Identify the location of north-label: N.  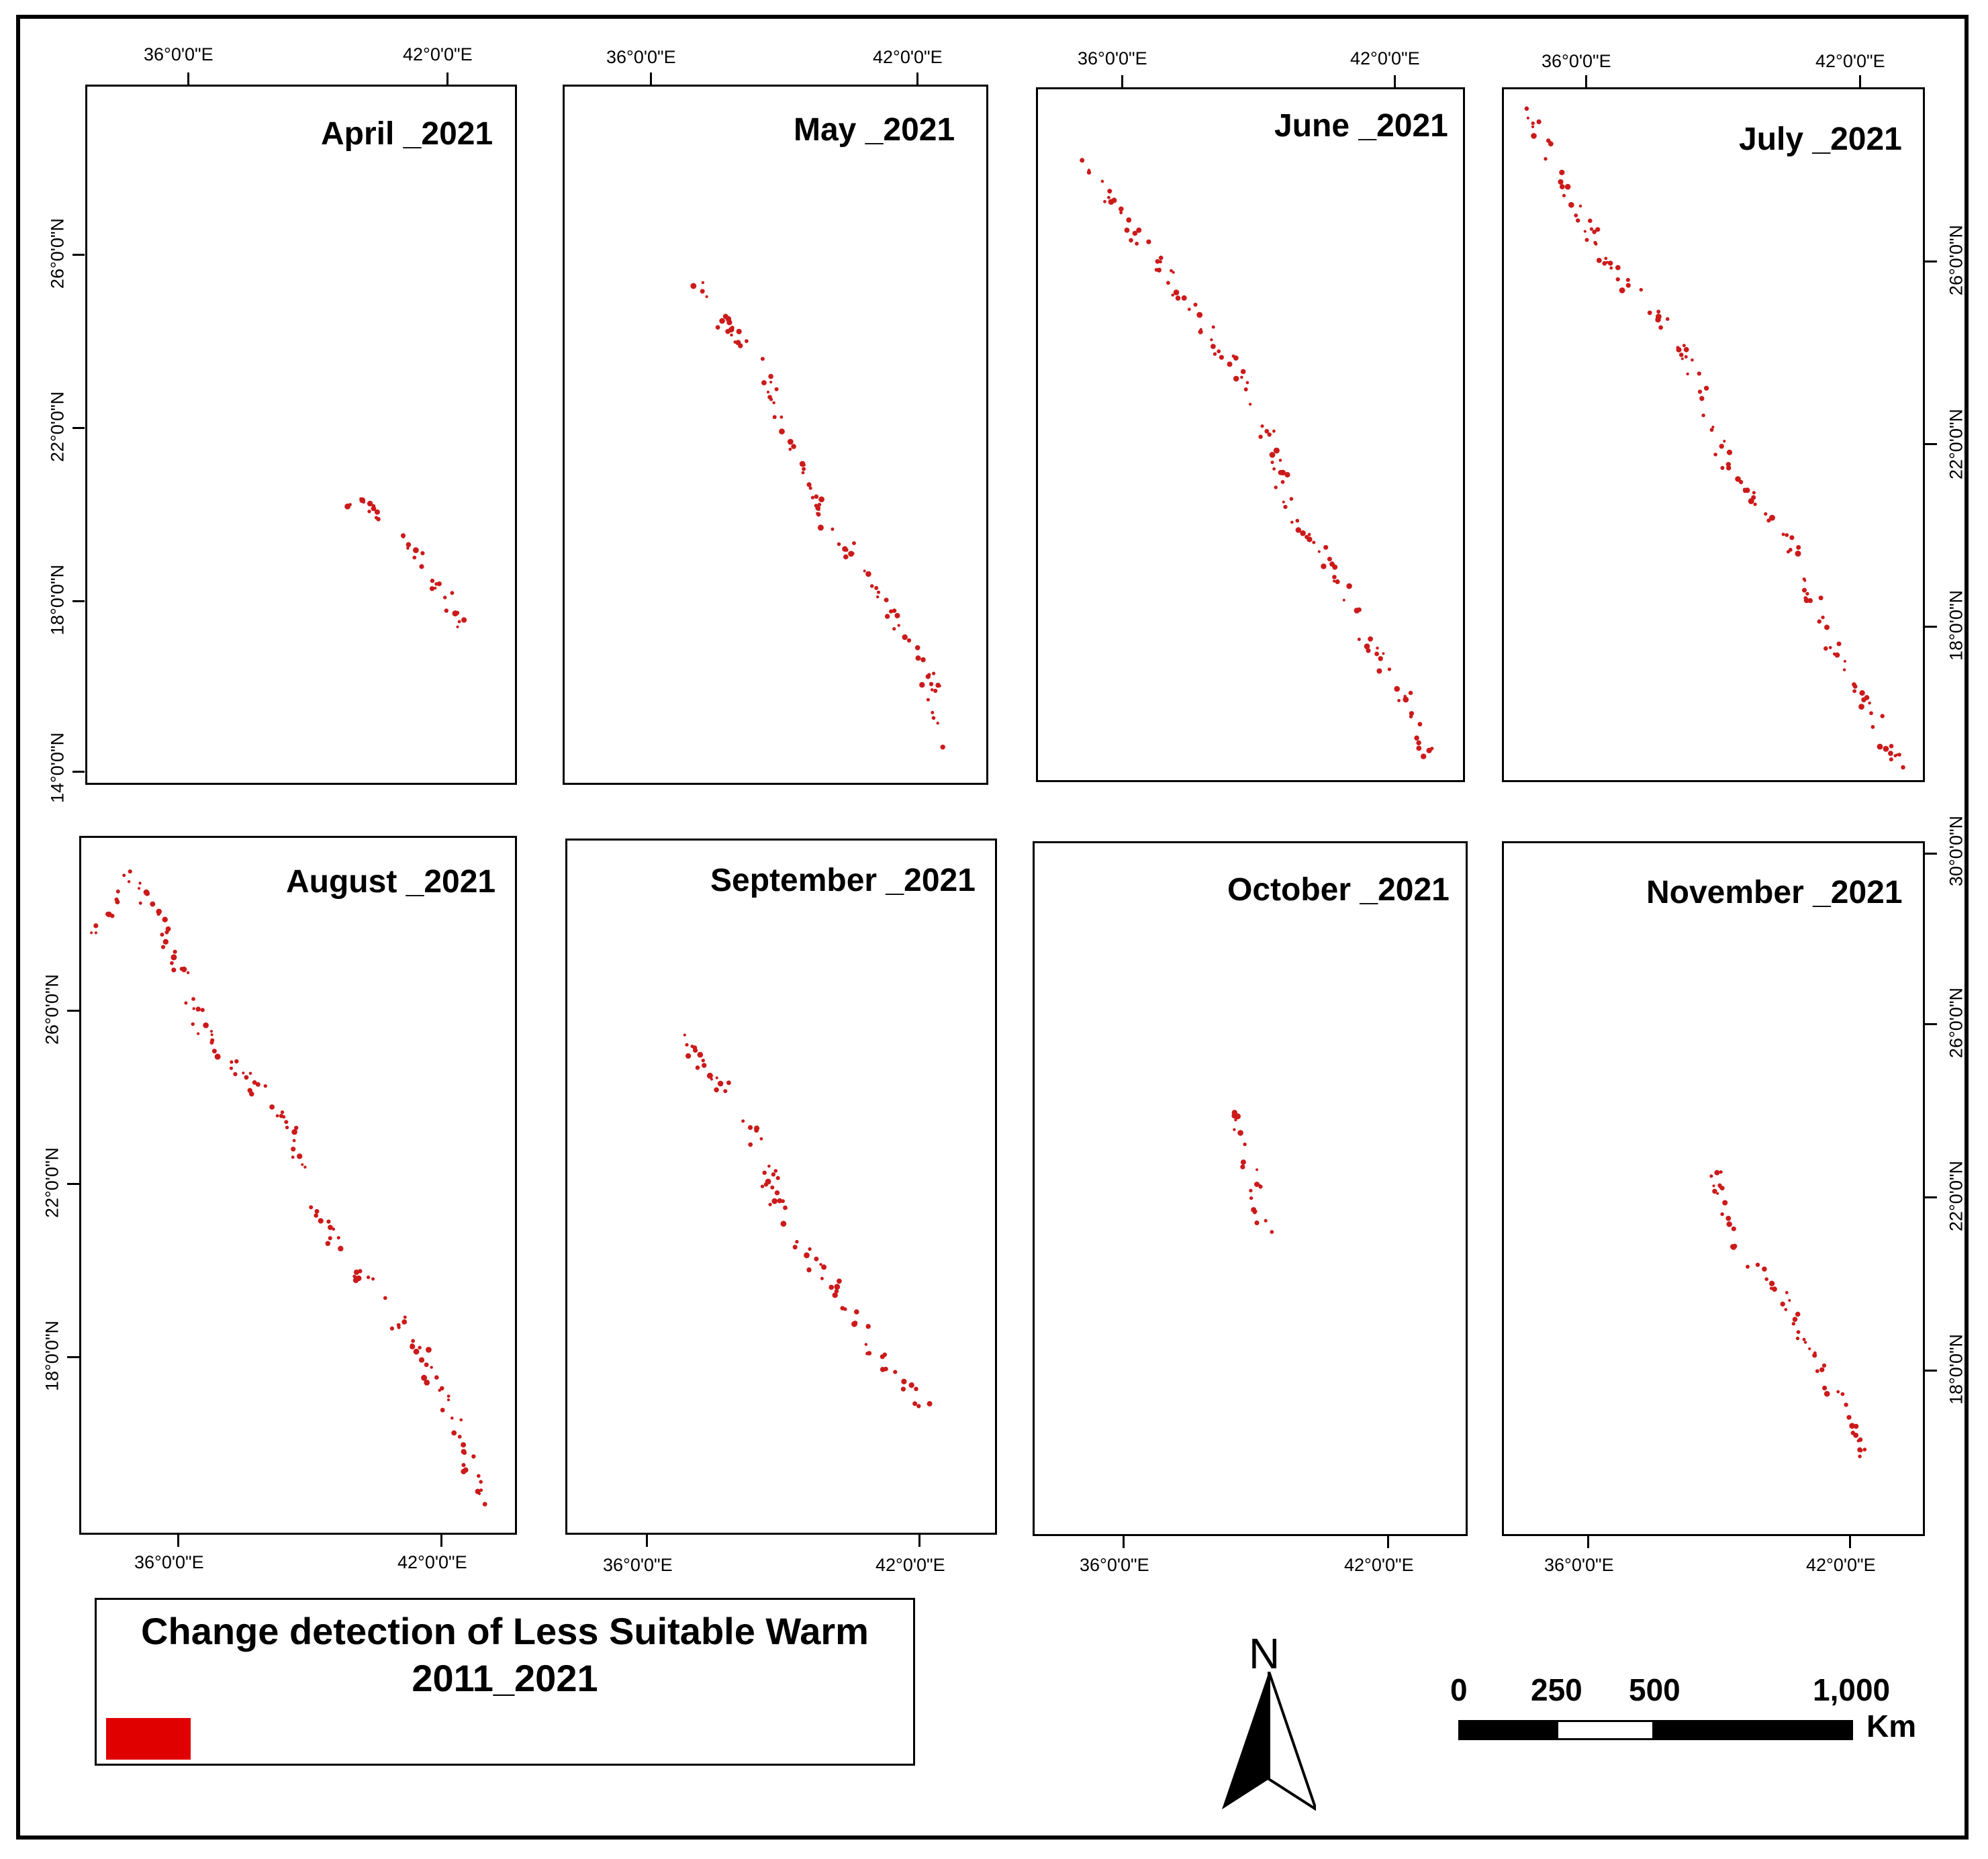
(1264, 1653).